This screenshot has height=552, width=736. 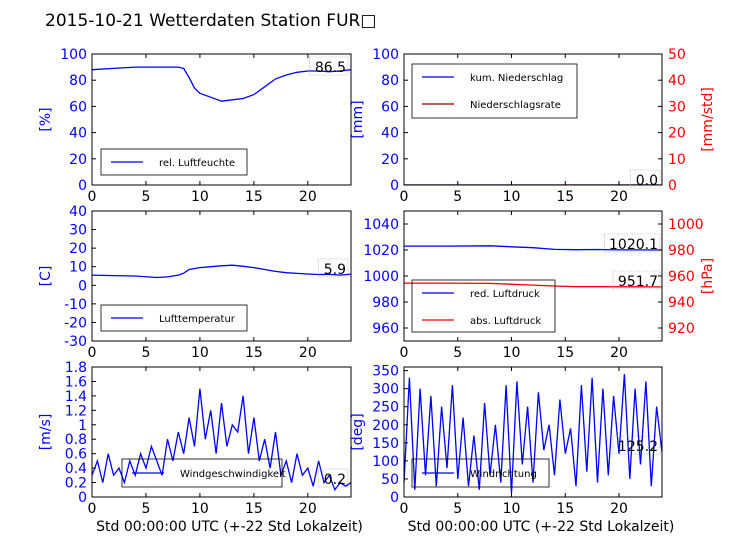 I want to click on temperature-y-tick-label: -20, so click(x=75, y=323).